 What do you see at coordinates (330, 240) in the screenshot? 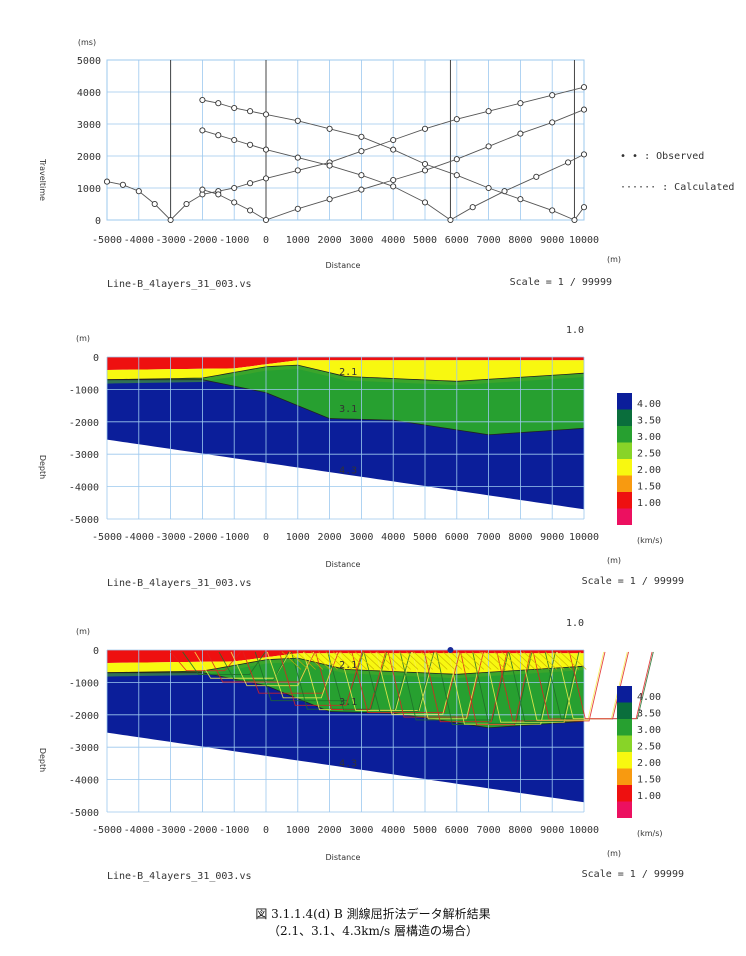
I see `x-tick-label: 2000` at bounding box center [330, 240].